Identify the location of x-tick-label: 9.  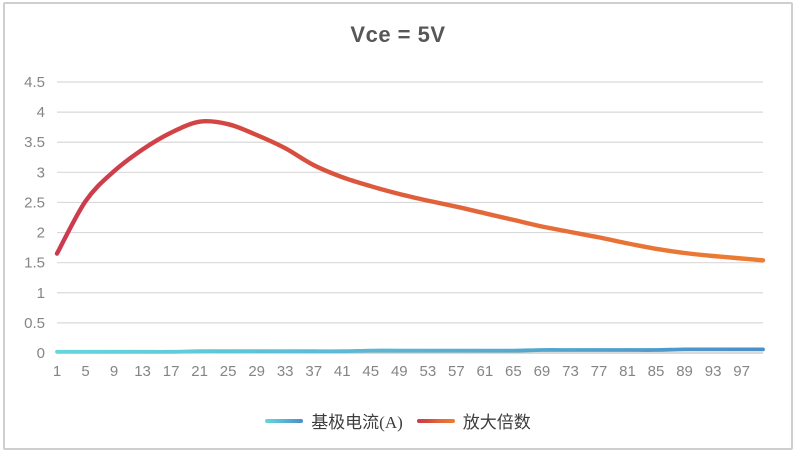
(114, 371).